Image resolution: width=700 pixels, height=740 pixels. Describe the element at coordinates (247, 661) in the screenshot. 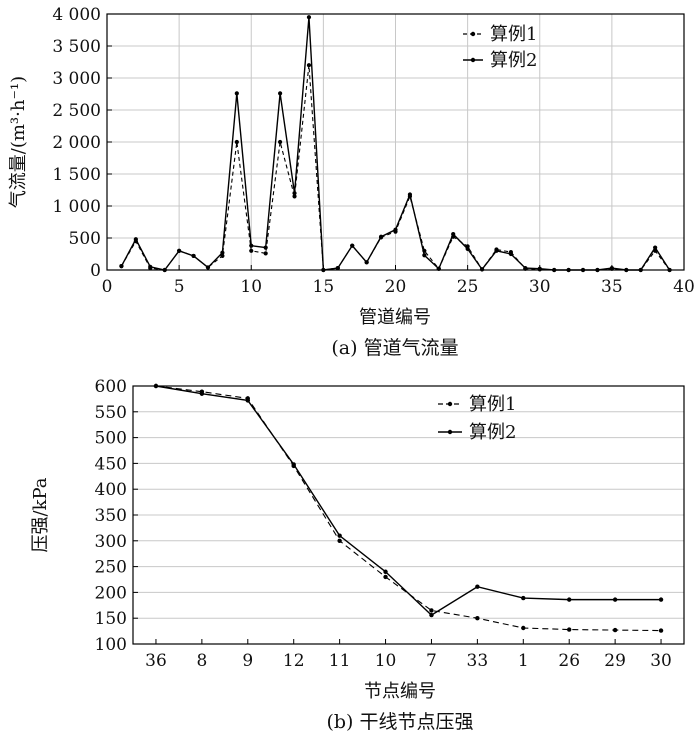

I see `chart-b-xtick-label: 9` at that location.